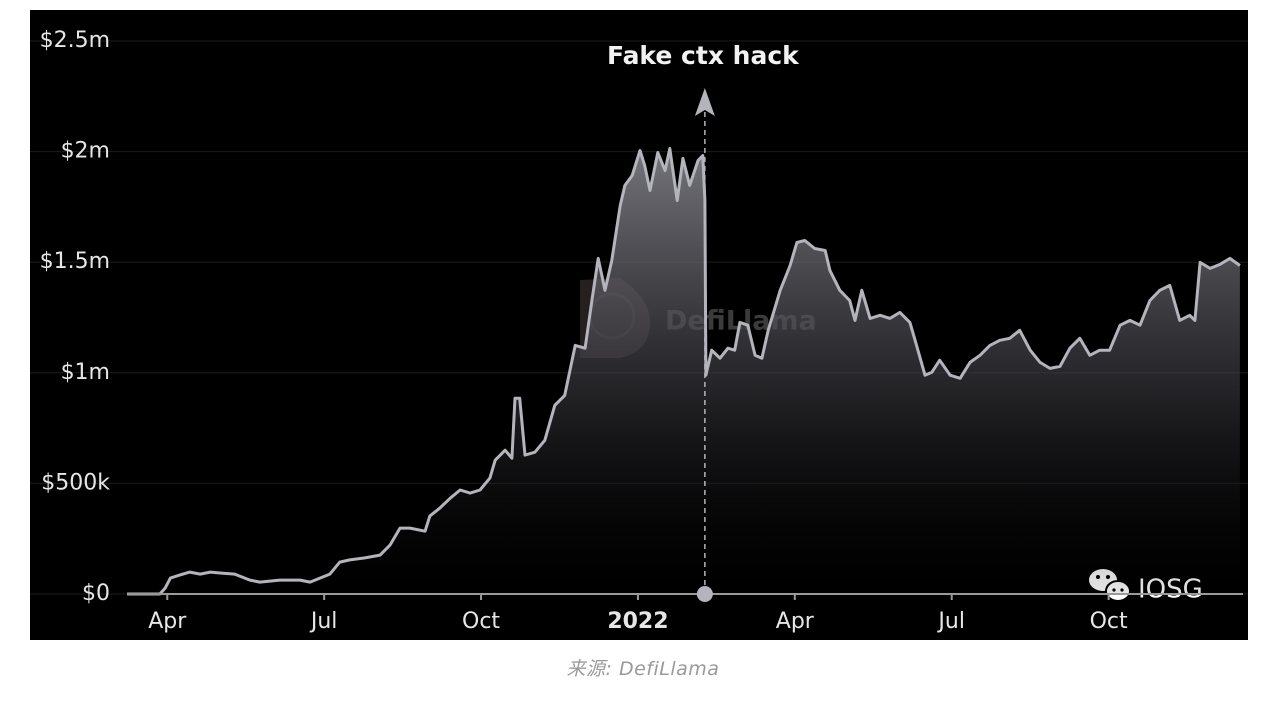 The height and width of the screenshot is (702, 1286). Describe the element at coordinates (85, 372) in the screenshot. I see `y-tick-label: $1m` at that location.